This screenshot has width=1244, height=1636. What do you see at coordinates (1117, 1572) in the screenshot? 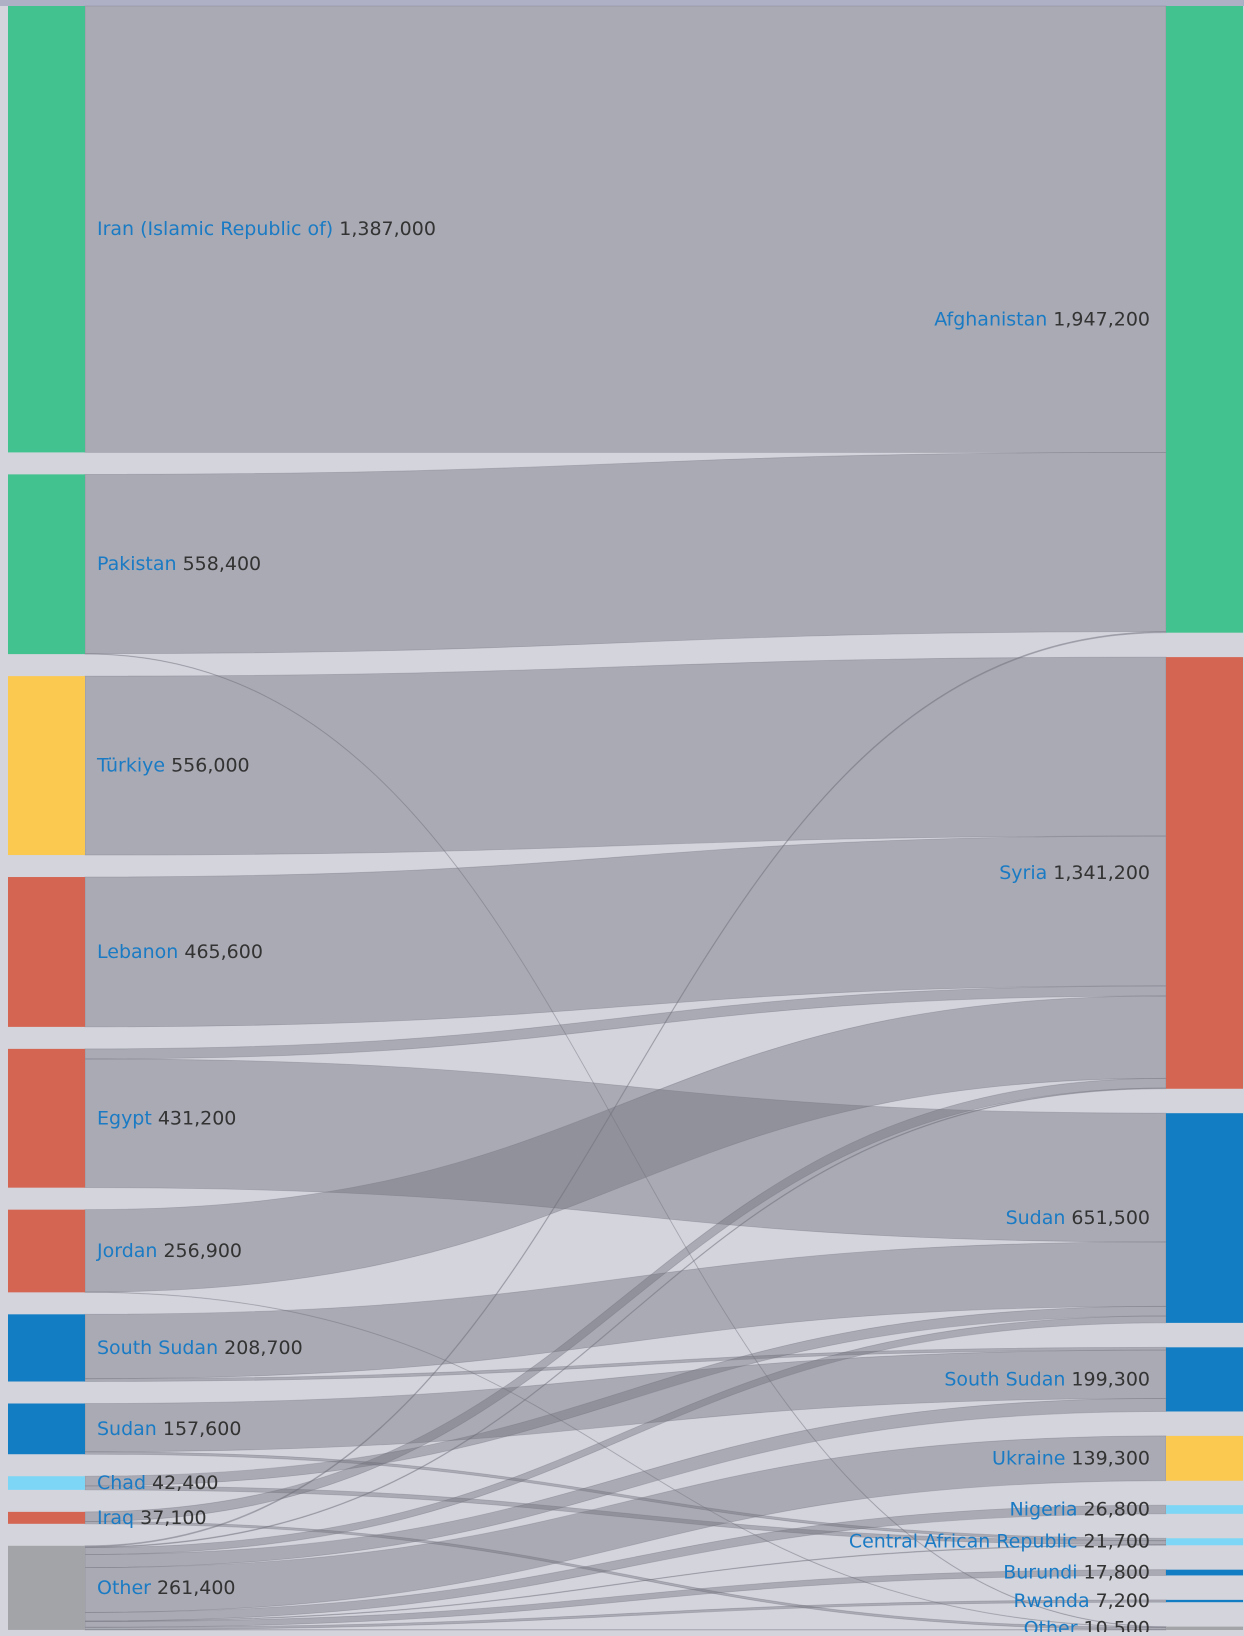
I see `node-value: 17,800` at bounding box center [1117, 1572].